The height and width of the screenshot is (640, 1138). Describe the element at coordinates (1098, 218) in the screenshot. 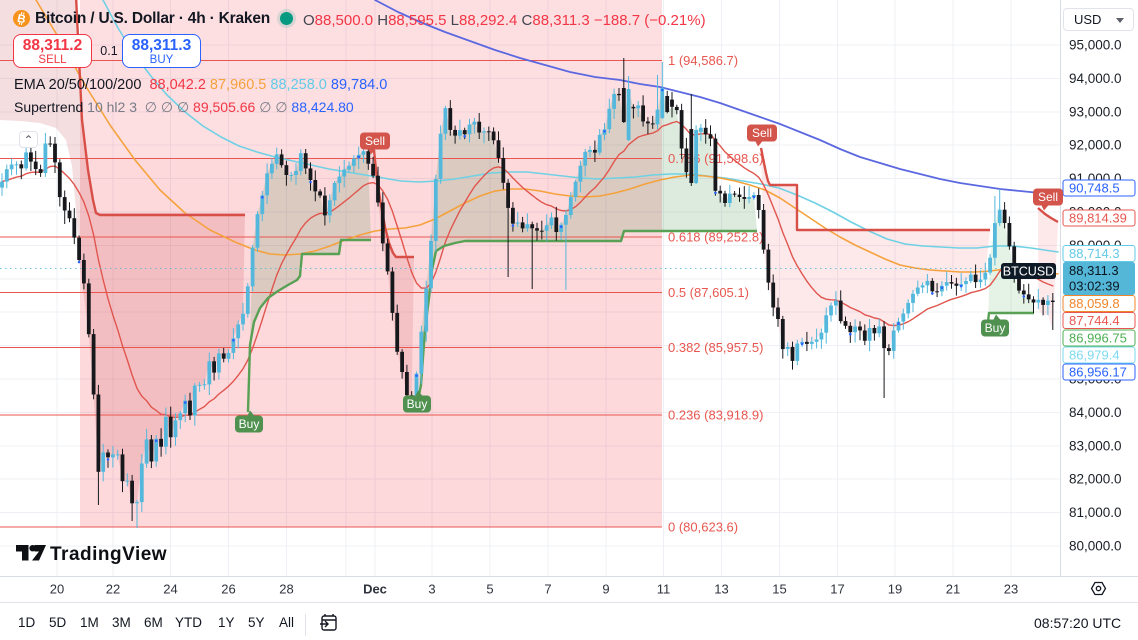

I see `svg-text: 89,814.39` at that location.